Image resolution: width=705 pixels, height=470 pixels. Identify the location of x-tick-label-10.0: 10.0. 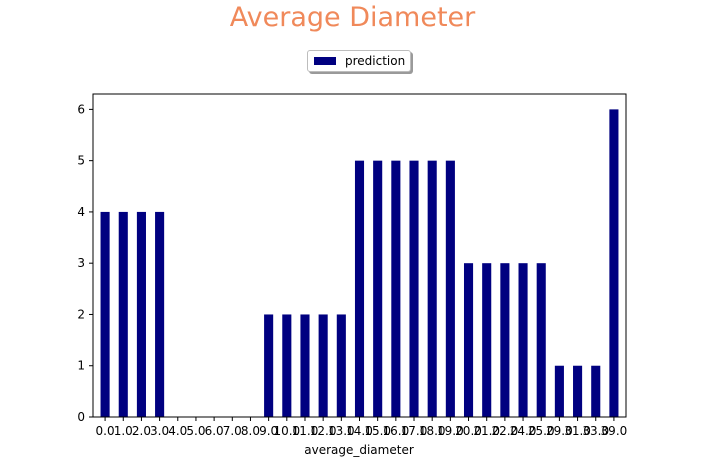
(286, 431).